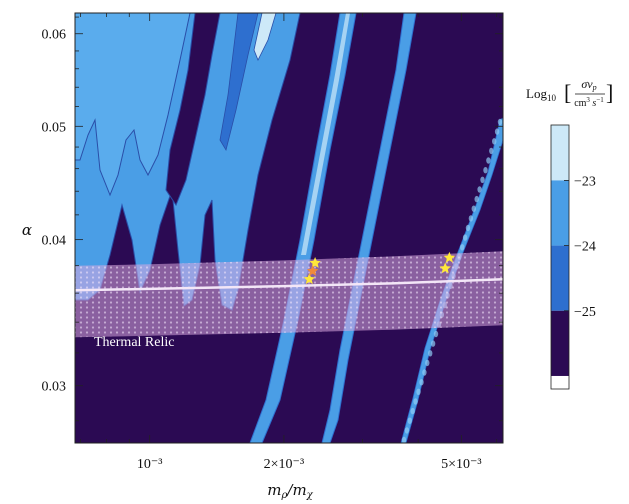 This screenshot has width=629, height=504. Describe the element at coordinates (54, 127) in the screenshot. I see `y-tick-label-2: 0.05` at that location.